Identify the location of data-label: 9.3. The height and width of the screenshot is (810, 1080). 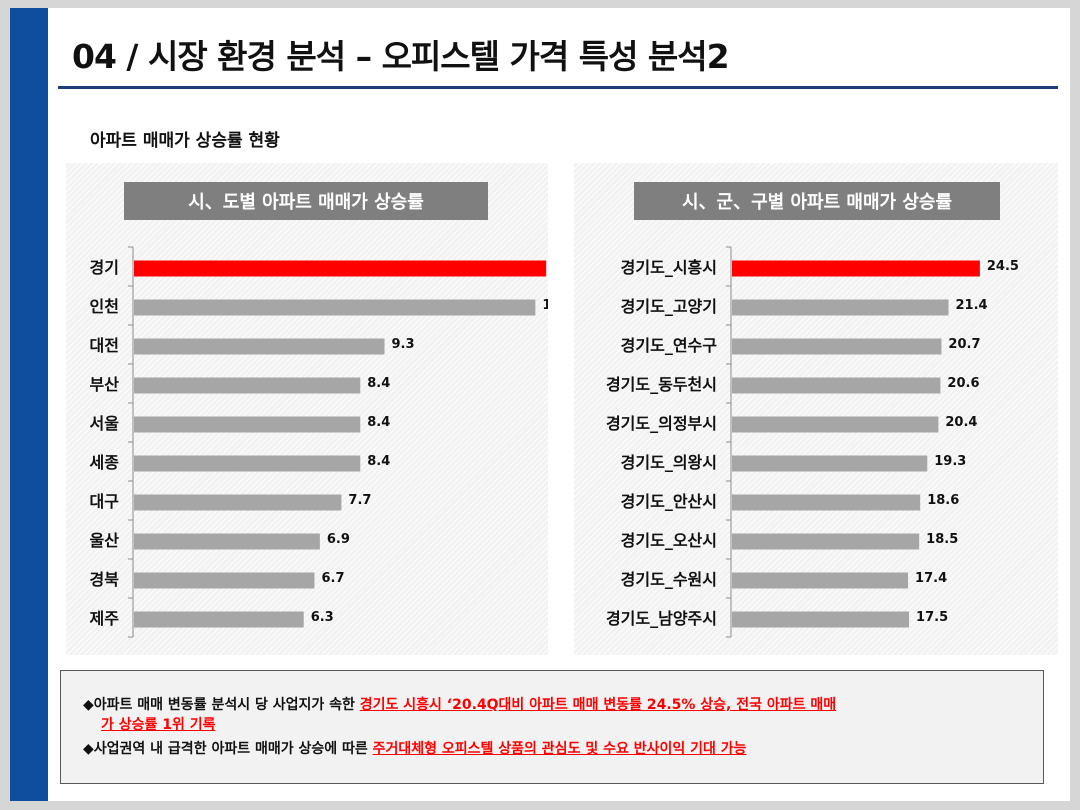
(403, 344).